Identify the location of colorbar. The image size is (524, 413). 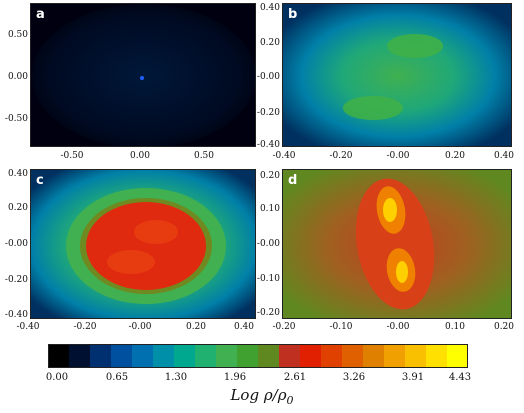
(258, 356).